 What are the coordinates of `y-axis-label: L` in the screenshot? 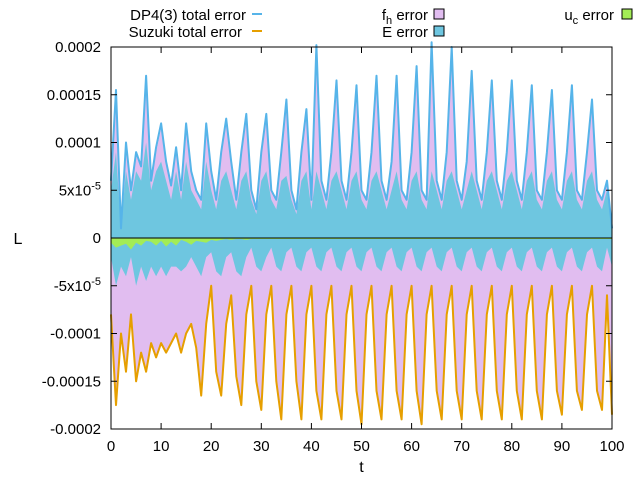 It's located at (18, 239).